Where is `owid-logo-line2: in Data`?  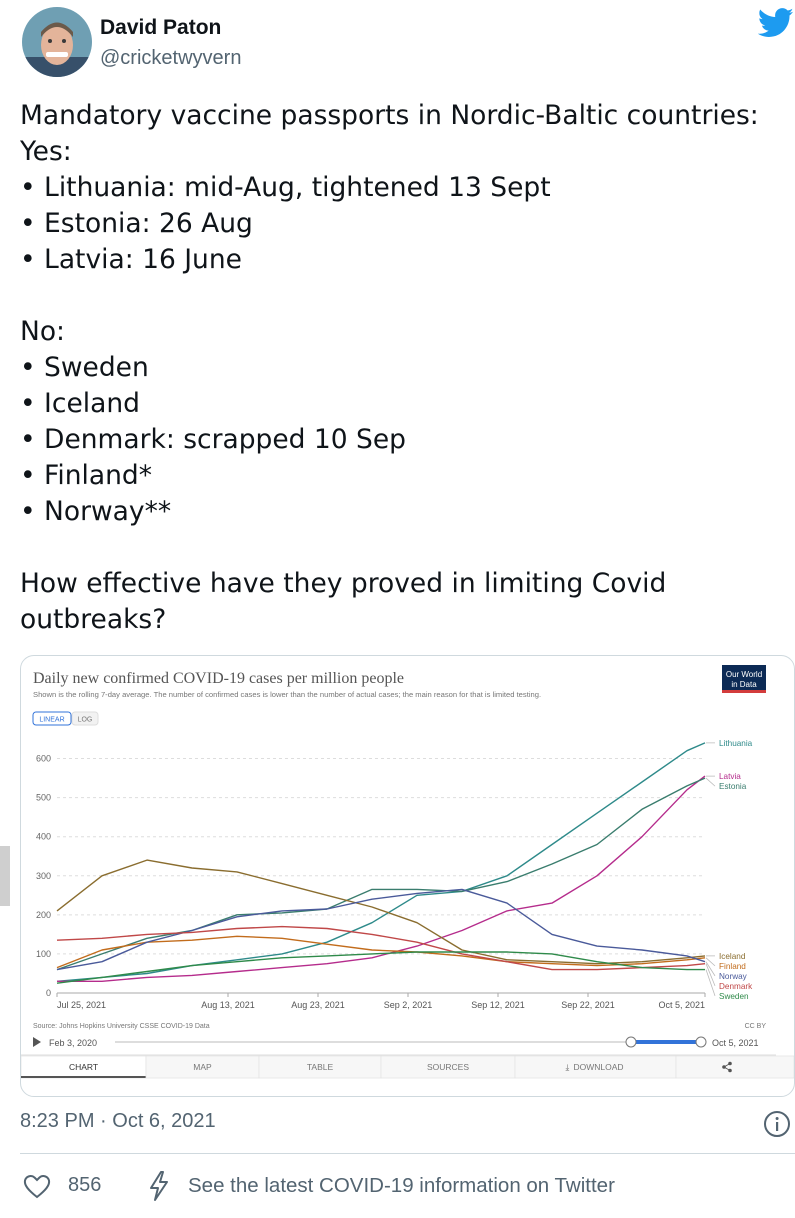
owid-logo-line2: in Data is located at coordinates (744, 684).